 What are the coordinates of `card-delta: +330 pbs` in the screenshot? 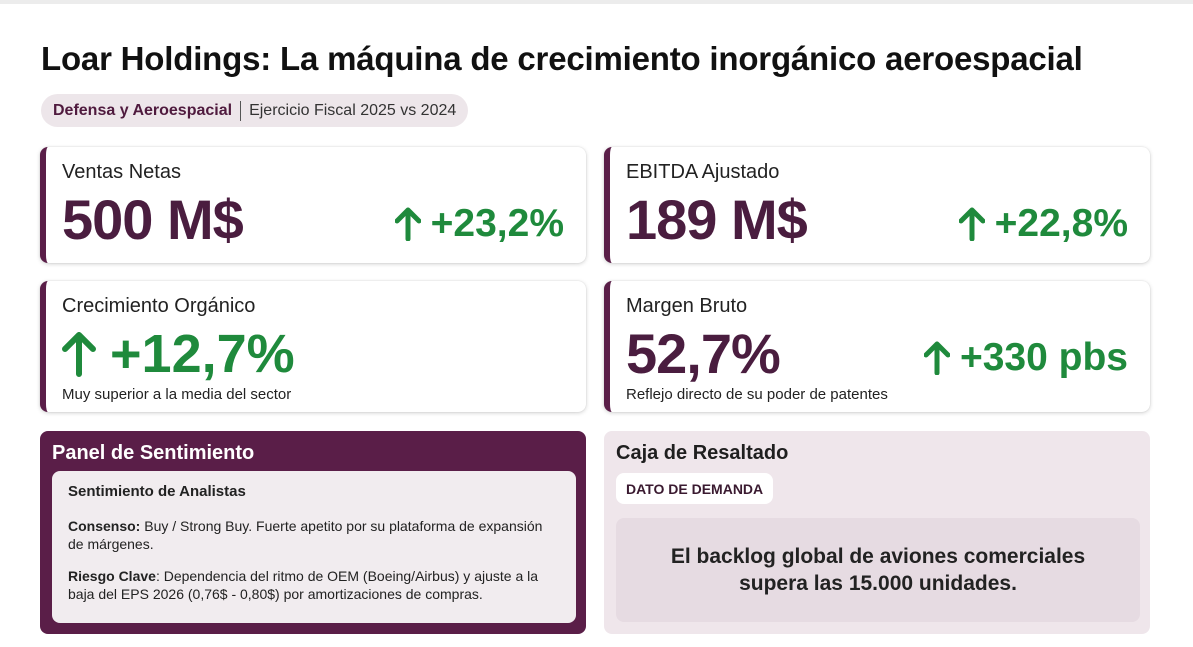 It's located at (1025, 358).